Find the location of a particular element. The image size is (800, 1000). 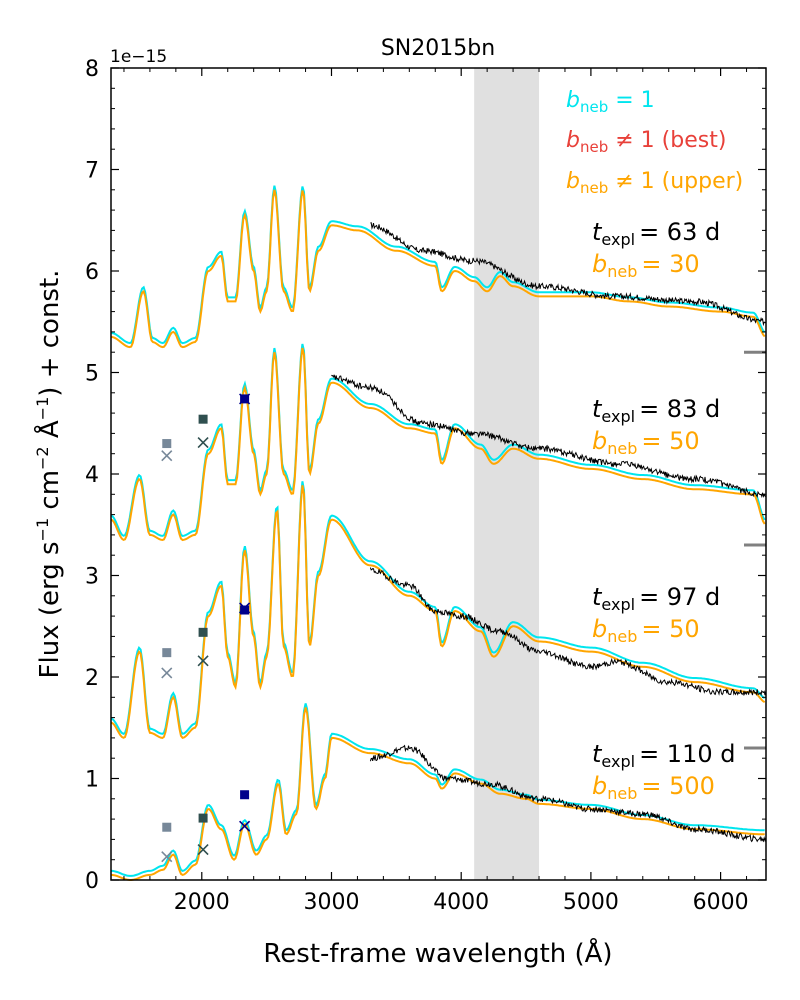

legend-entry-best: bneb ≠ 1 (best) is located at coordinates (646, 142).